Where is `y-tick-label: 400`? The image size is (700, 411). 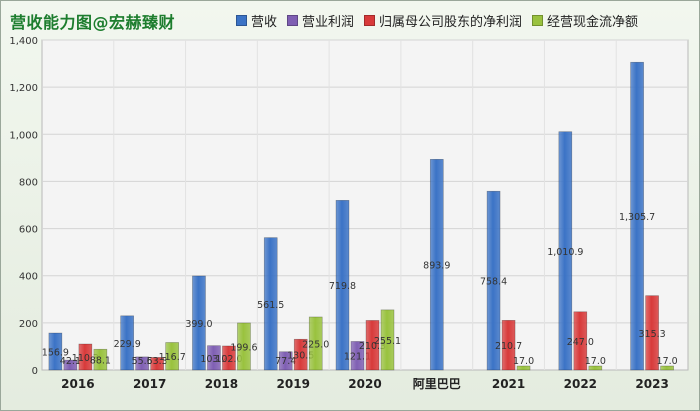
y-tick-label: 400 is located at coordinates (28, 277).